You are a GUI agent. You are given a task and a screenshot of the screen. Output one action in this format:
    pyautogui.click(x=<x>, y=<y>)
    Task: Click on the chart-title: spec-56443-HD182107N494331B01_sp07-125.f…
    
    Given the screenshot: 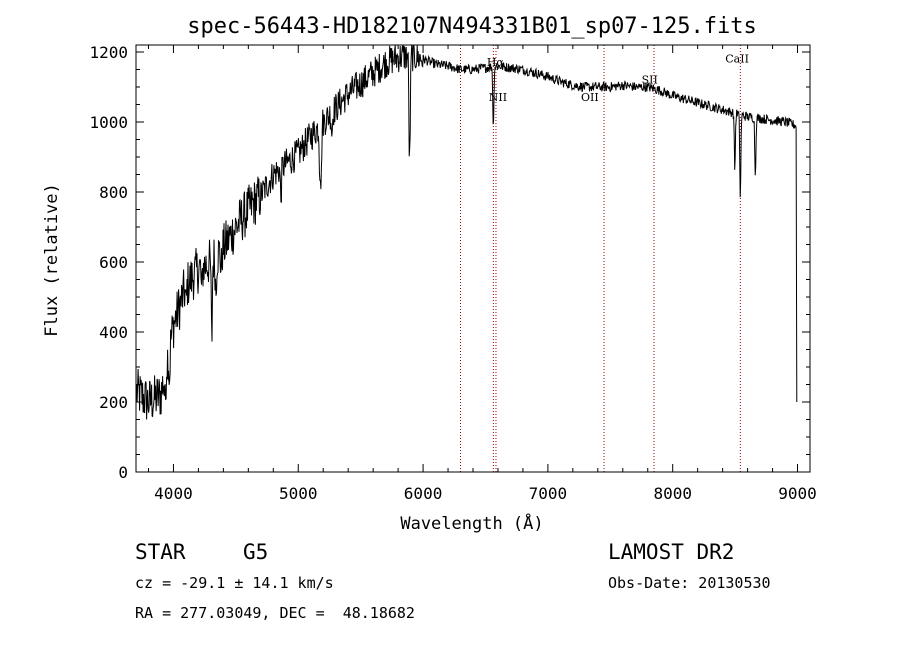 What is the action you would take?
    pyautogui.click(x=472, y=26)
    